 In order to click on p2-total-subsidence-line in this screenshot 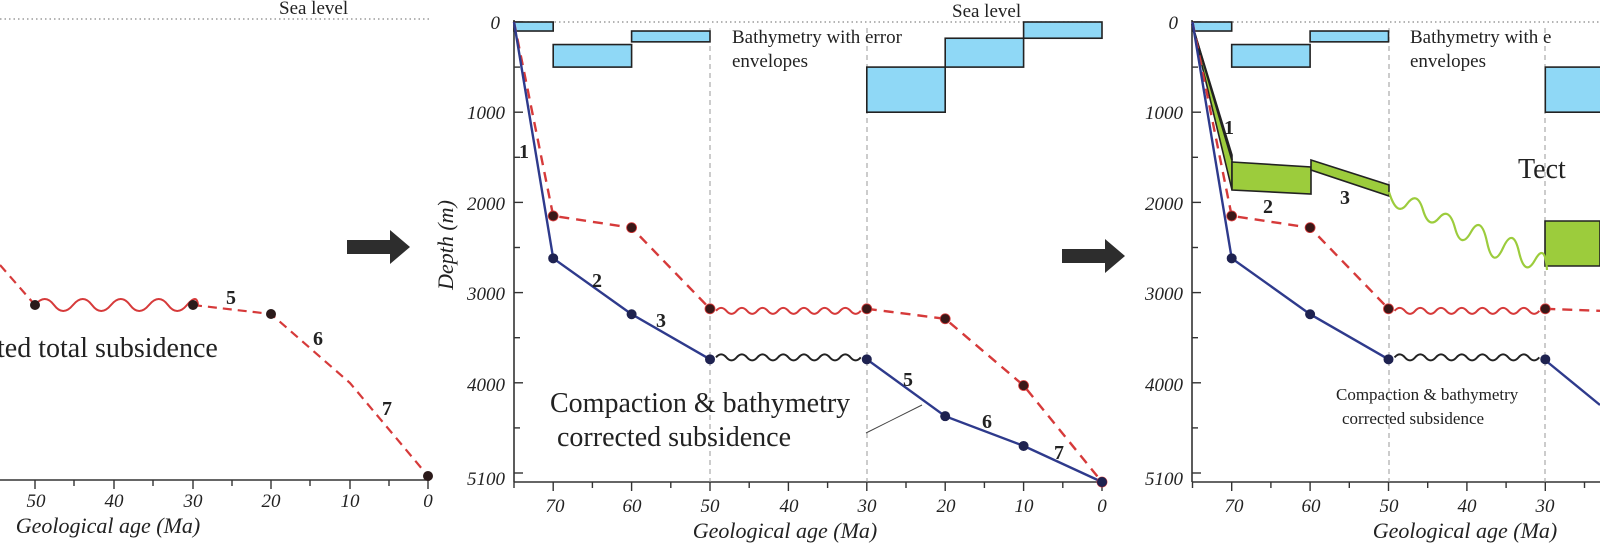, I will do `click(984, 395)`.